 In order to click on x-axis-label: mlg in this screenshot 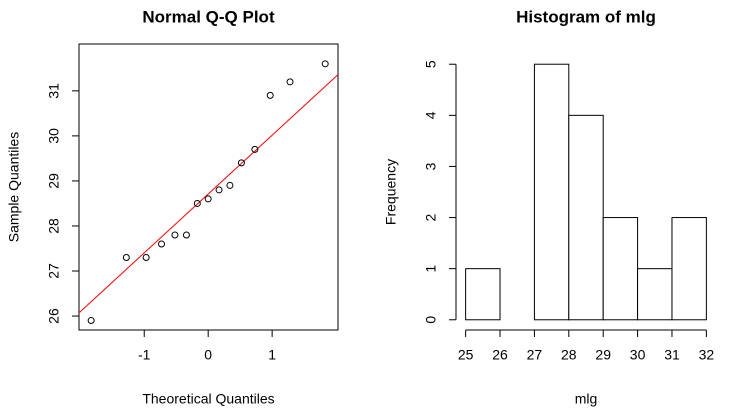, I will do `click(586, 399)`.